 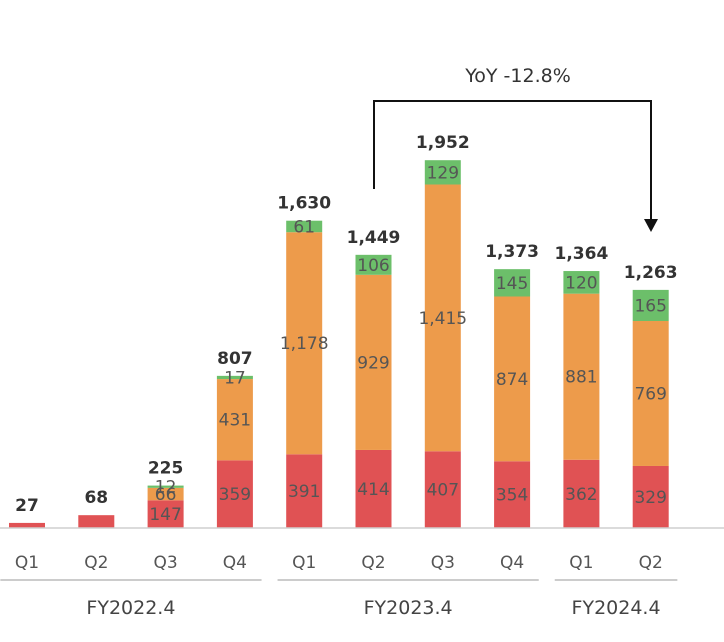 I want to click on total-label-2: 225, so click(x=166, y=469).